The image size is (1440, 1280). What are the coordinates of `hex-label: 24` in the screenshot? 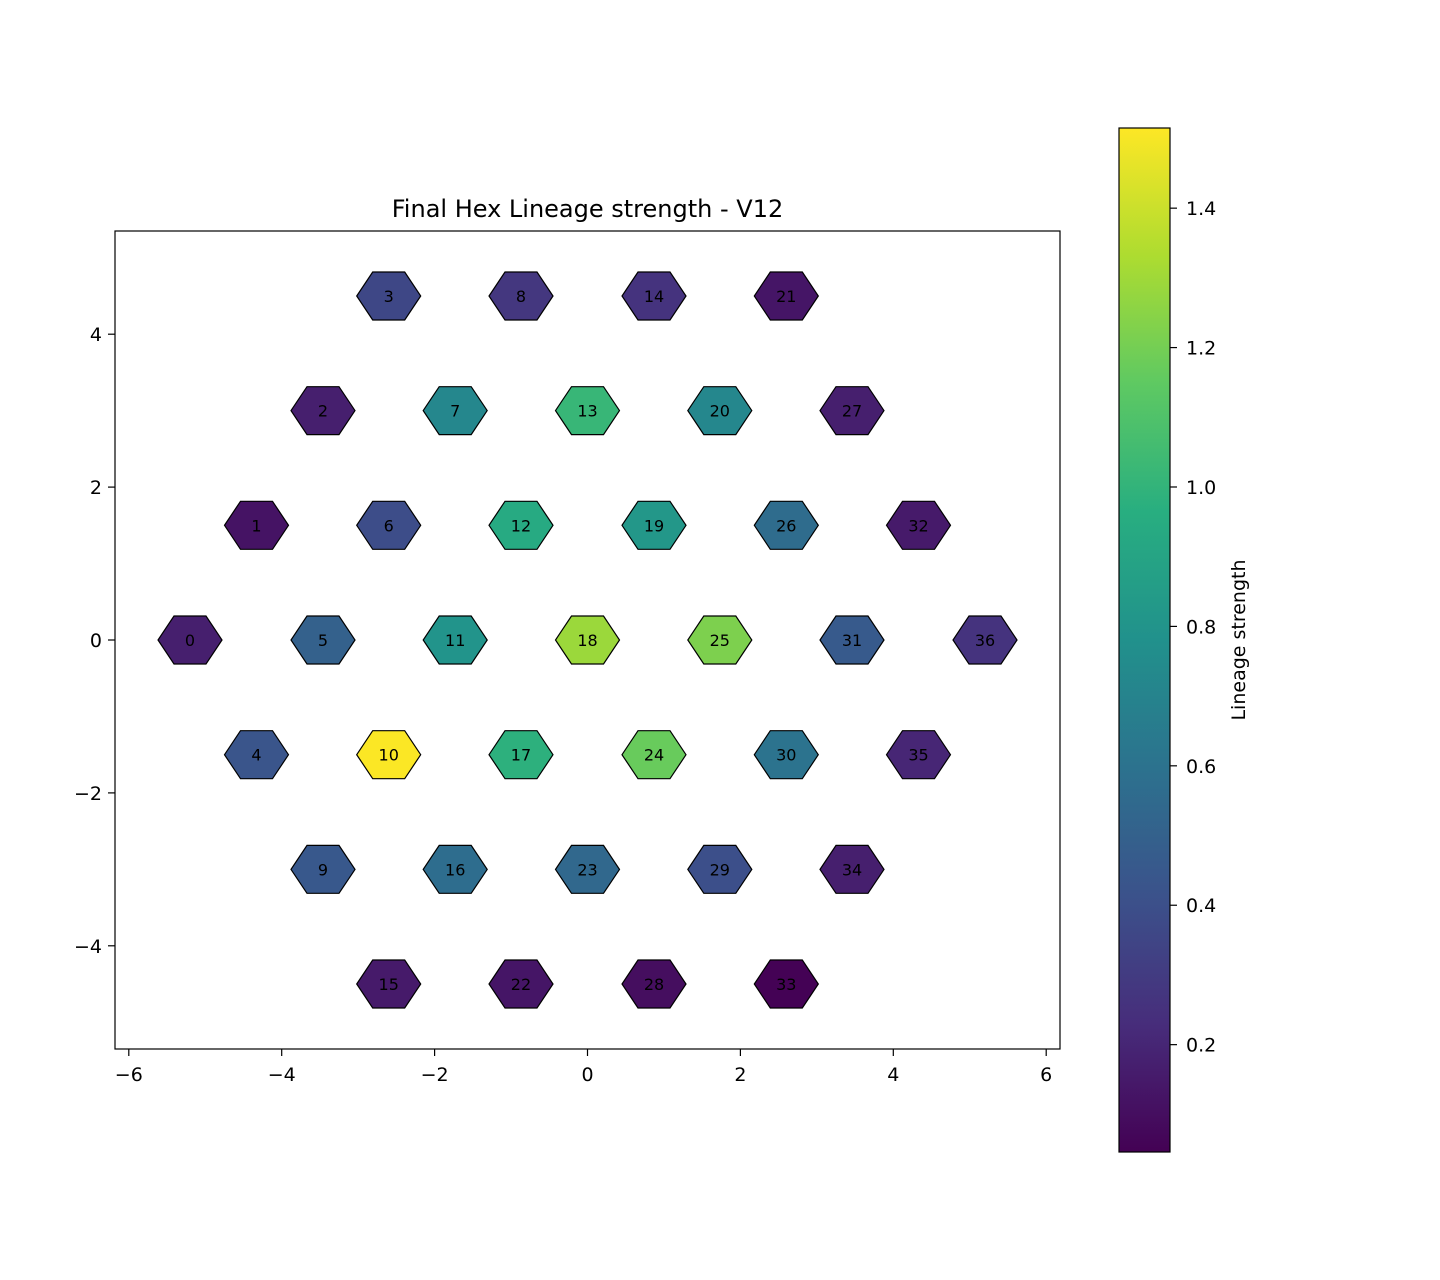 It's located at (654, 755).